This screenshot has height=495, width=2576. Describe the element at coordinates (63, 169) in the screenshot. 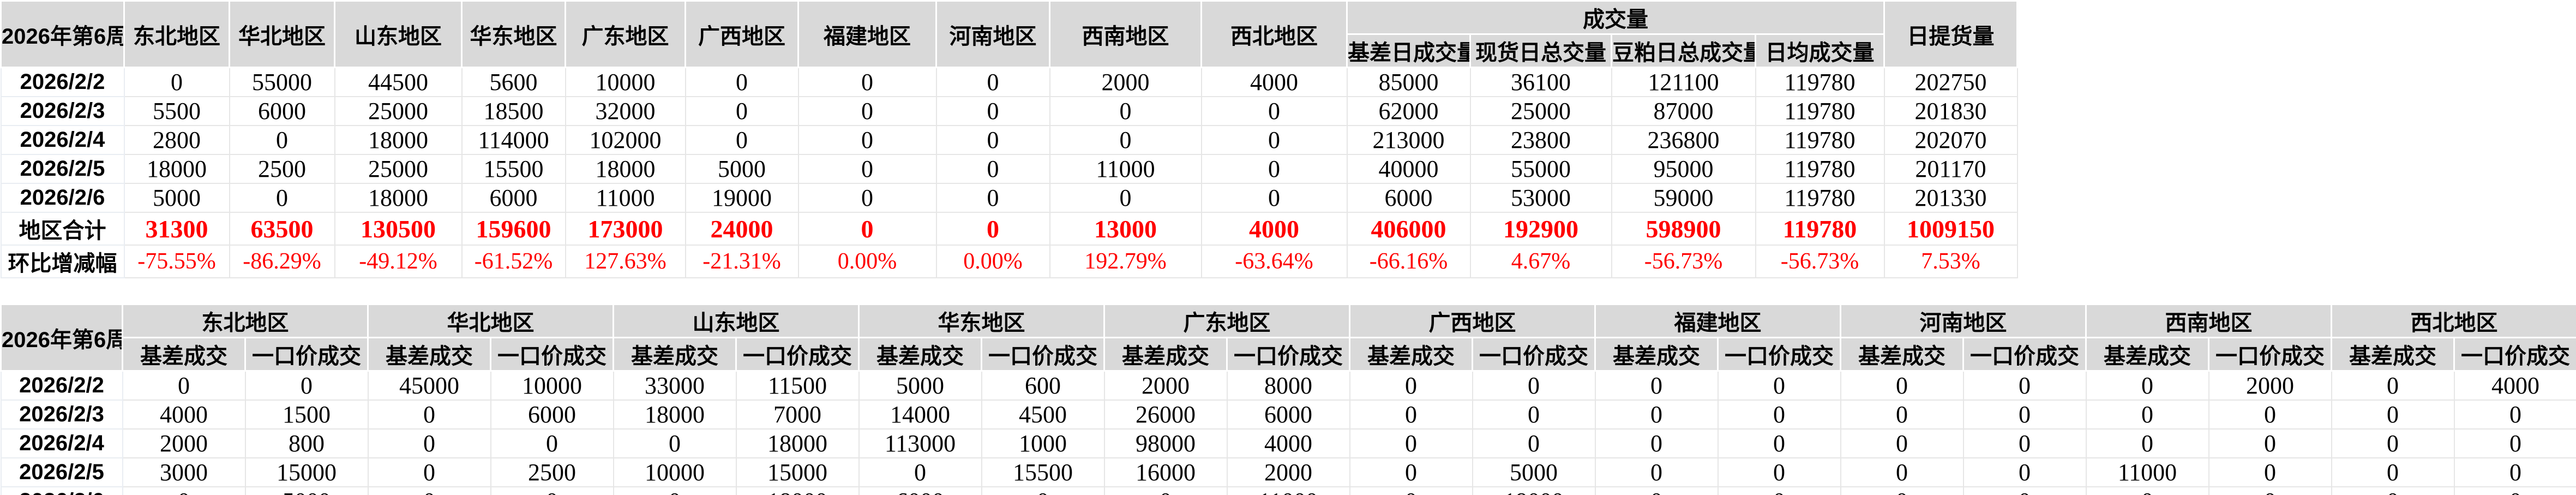

I see `date-label: 2026/2/5` at that location.